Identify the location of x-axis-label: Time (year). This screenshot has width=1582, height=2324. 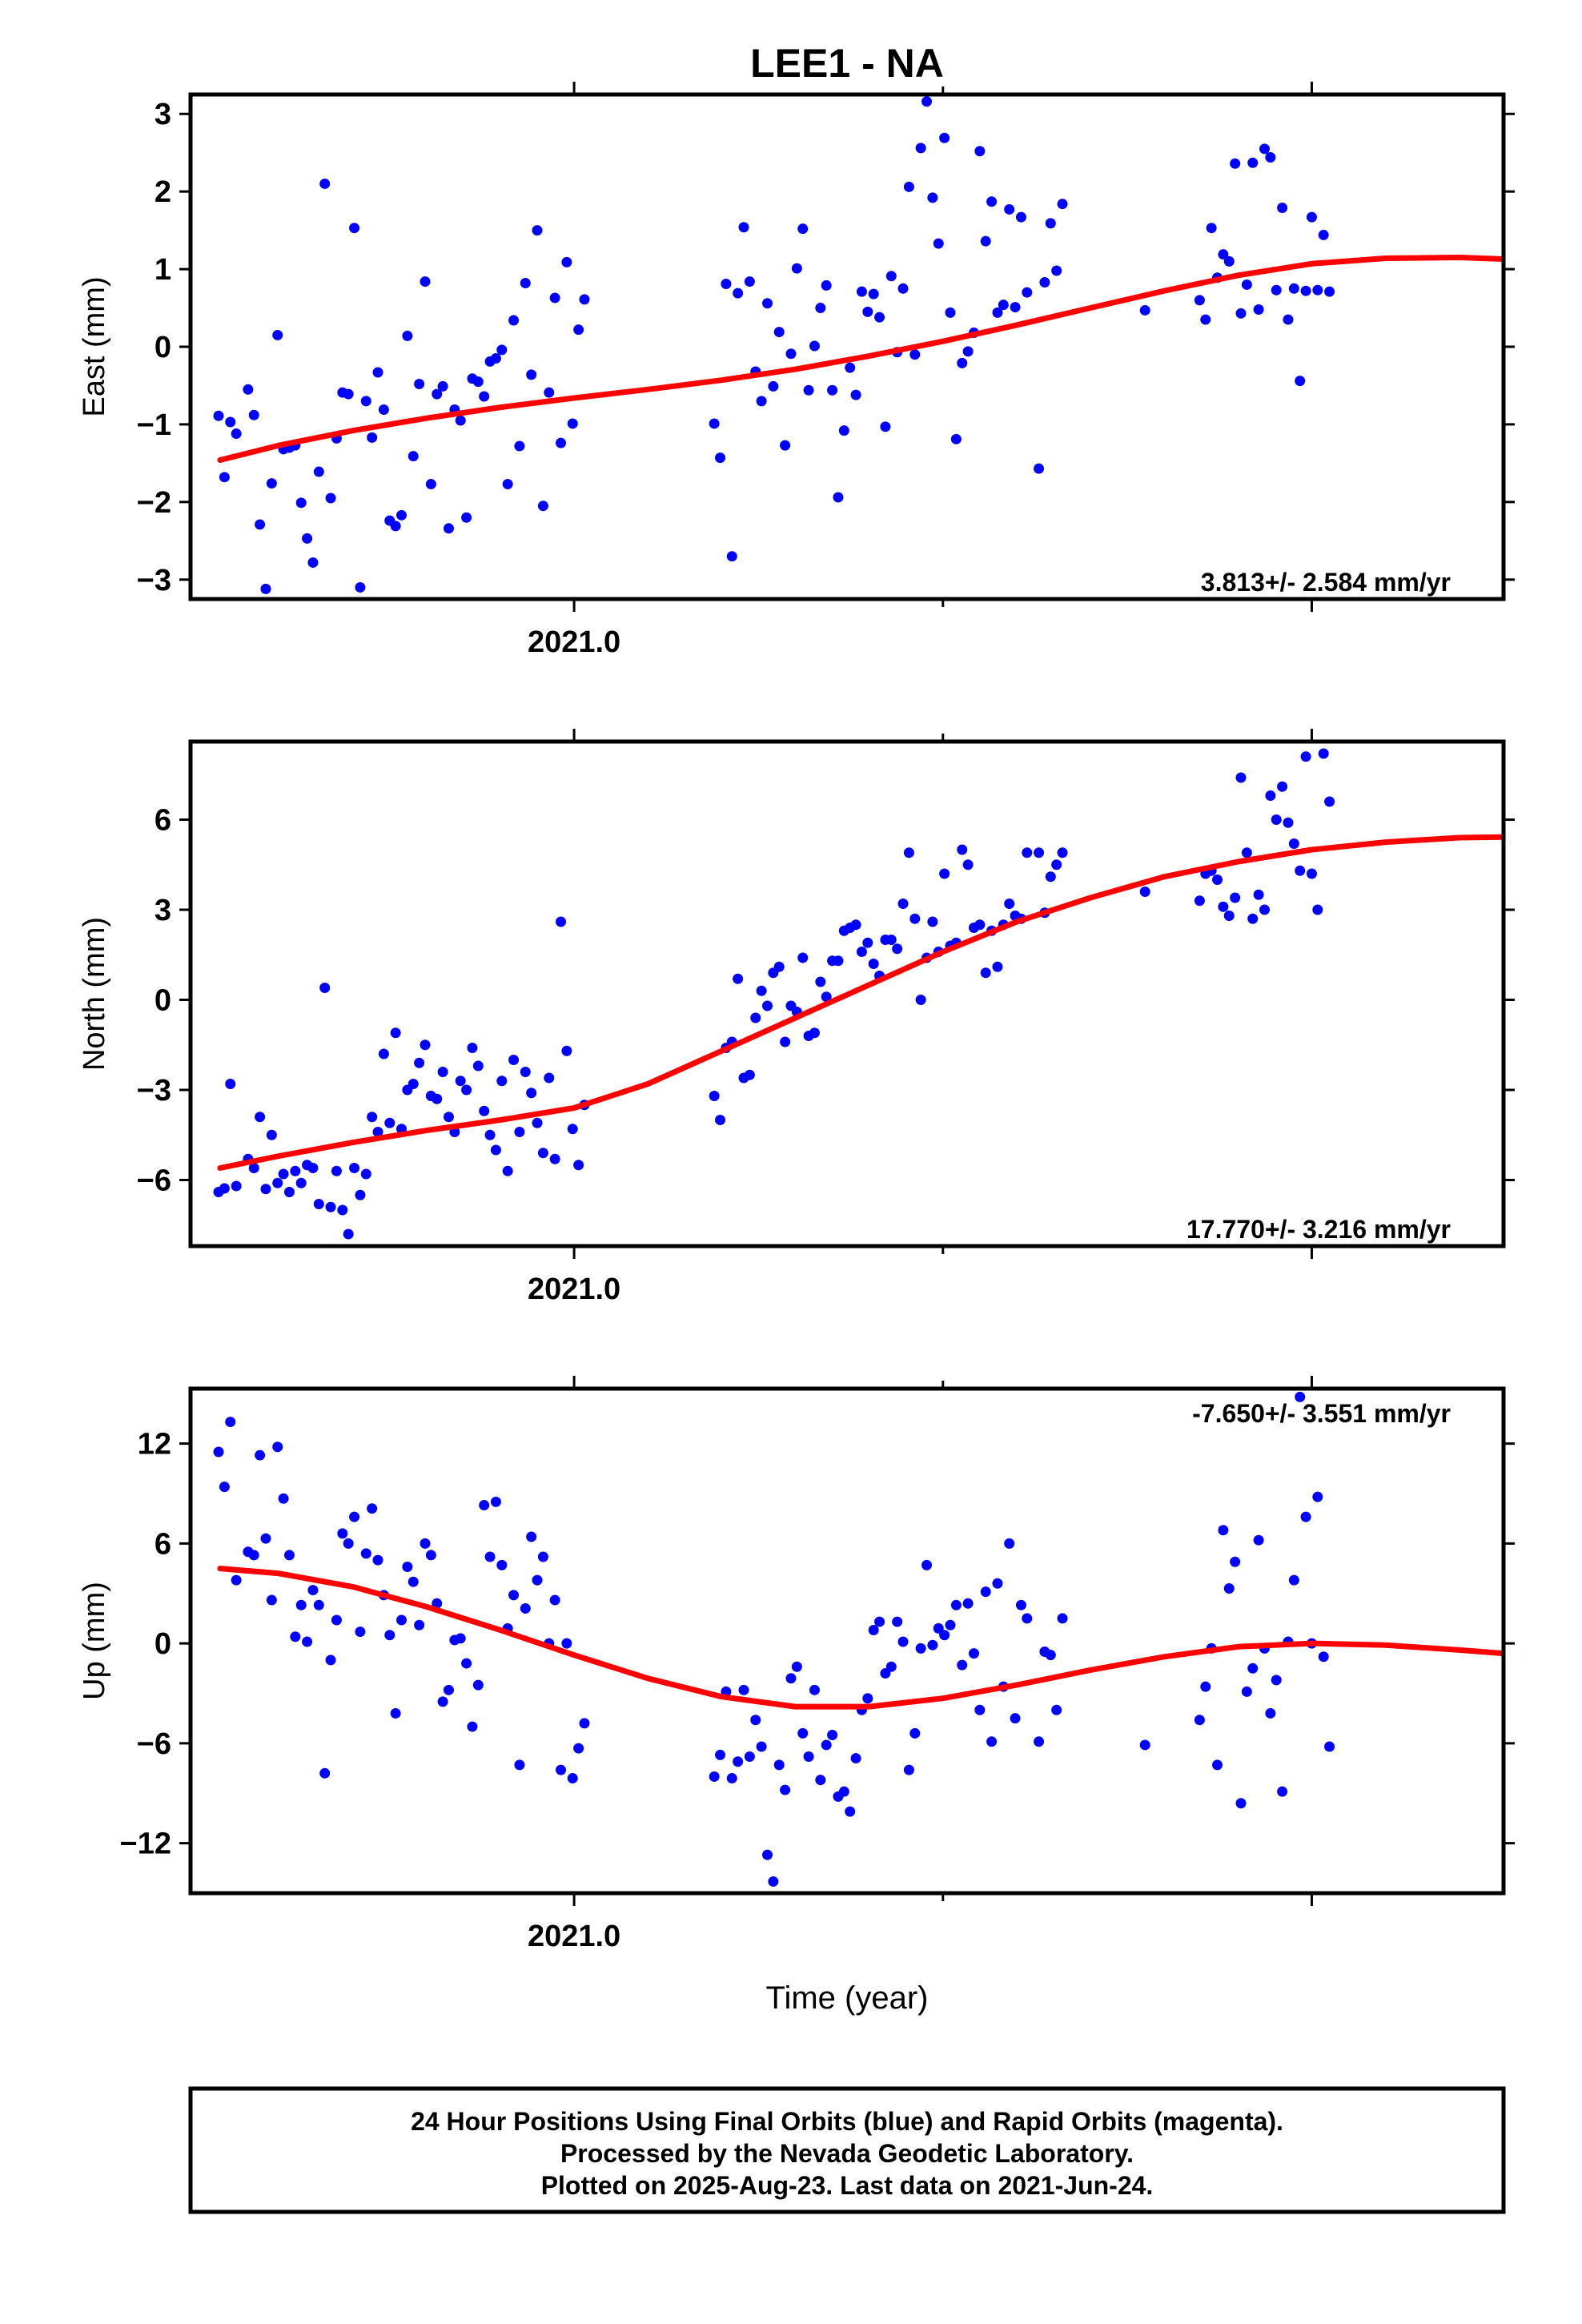
(847, 1998).